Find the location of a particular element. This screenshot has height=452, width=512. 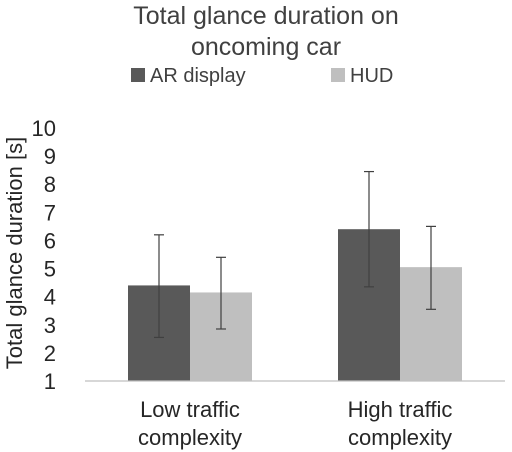

y-tick-label: 5 is located at coordinates (50, 269).